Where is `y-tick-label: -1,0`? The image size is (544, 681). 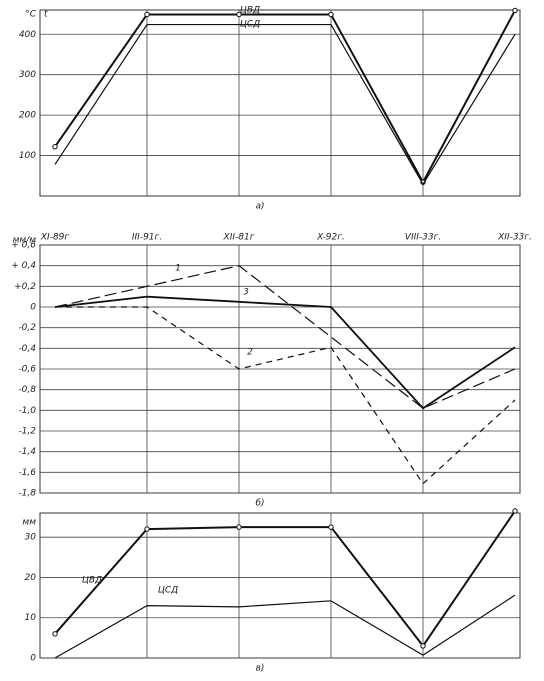 y-tick-label: -1,0 is located at coordinates (27, 411).